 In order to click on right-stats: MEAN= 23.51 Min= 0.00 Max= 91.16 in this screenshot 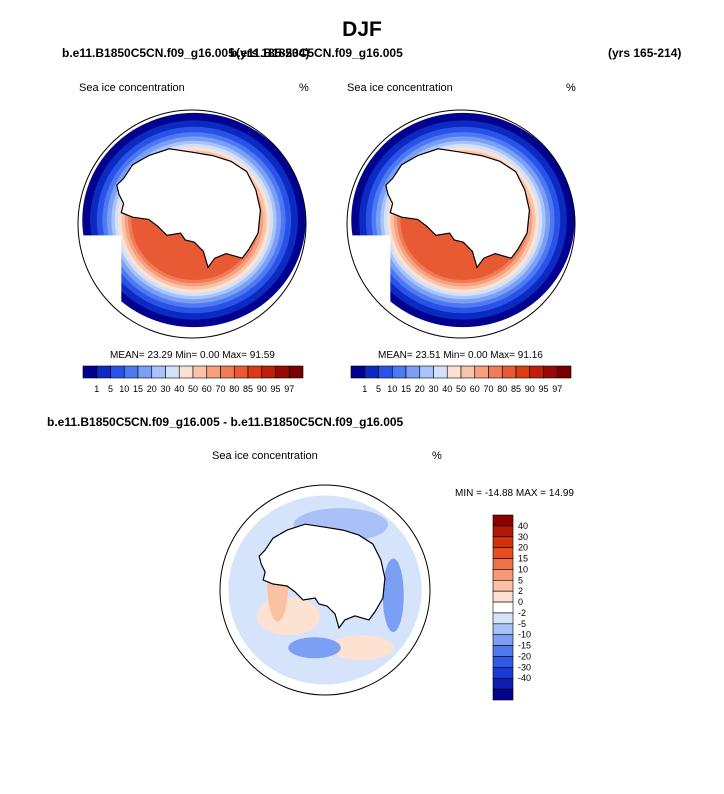, I will do `click(460, 355)`.